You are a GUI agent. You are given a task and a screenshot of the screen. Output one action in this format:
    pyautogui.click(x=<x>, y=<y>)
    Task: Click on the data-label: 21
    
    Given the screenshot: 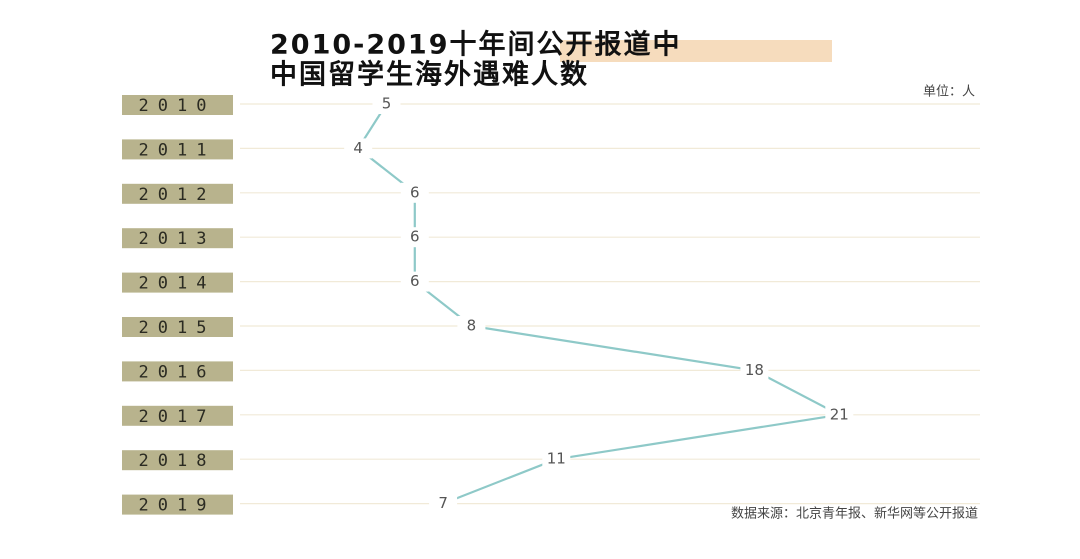 What is the action you would take?
    pyautogui.click(x=839, y=414)
    